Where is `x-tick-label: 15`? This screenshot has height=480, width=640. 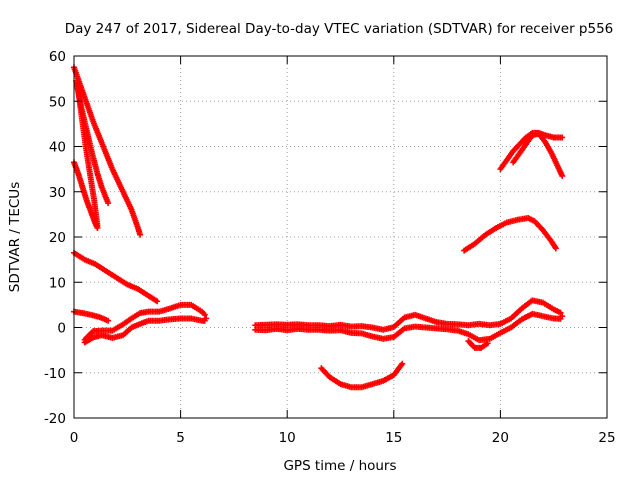
x-tick-label: 15 is located at coordinates (393, 438).